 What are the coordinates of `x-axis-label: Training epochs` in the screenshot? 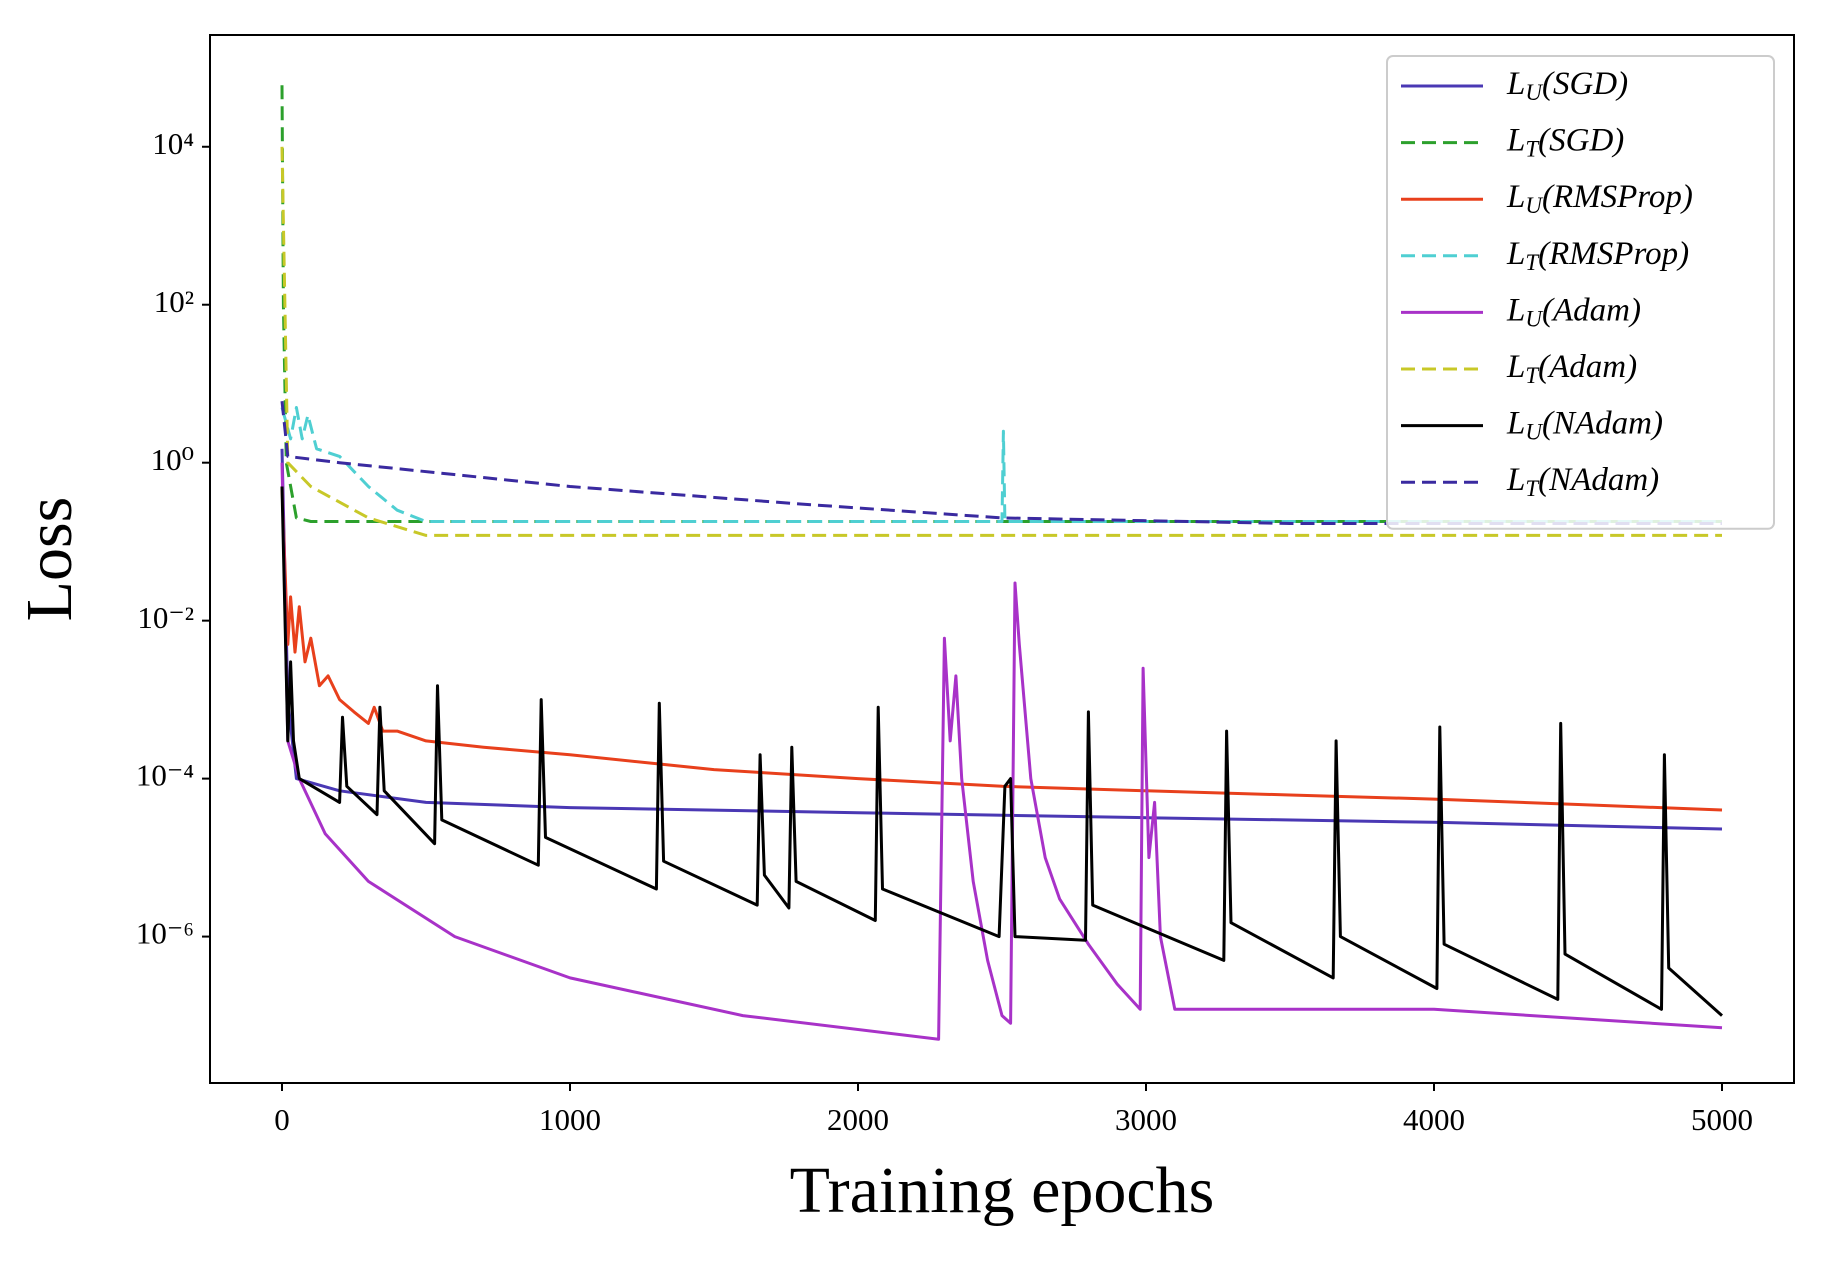 It's located at (1002, 1190).